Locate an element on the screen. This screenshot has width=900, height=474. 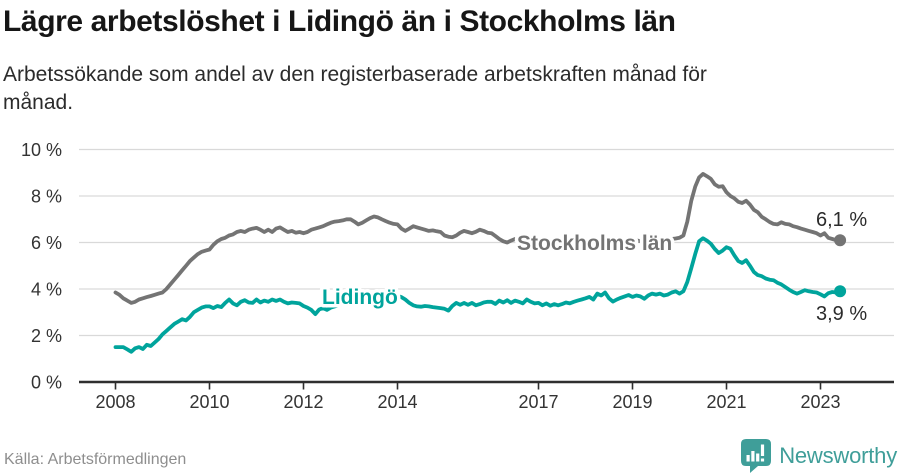
x-tick-label: 2010 is located at coordinates (209, 402).